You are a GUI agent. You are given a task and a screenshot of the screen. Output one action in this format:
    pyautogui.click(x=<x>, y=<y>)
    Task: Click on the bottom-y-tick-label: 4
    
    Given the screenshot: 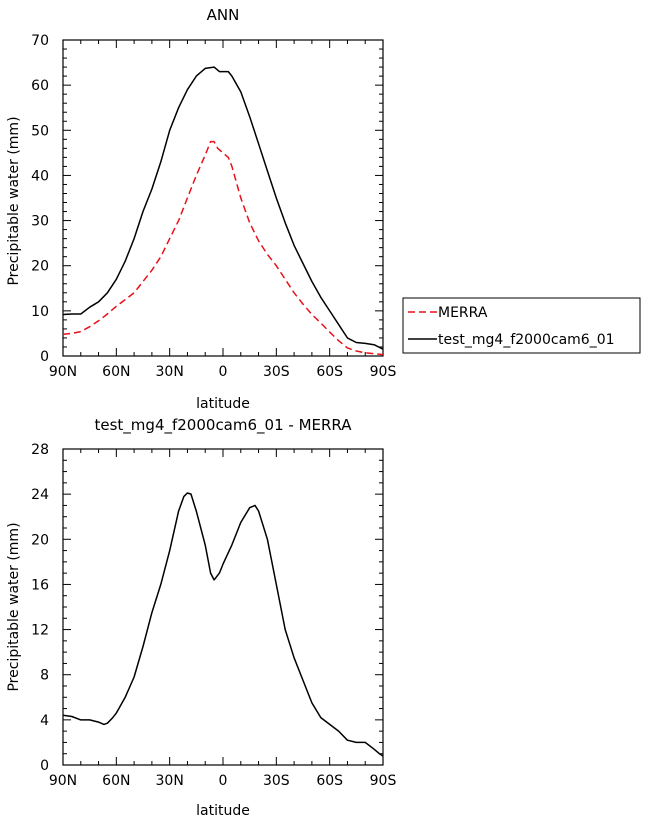 What is the action you would take?
    pyautogui.click(x=44, y=721)
    